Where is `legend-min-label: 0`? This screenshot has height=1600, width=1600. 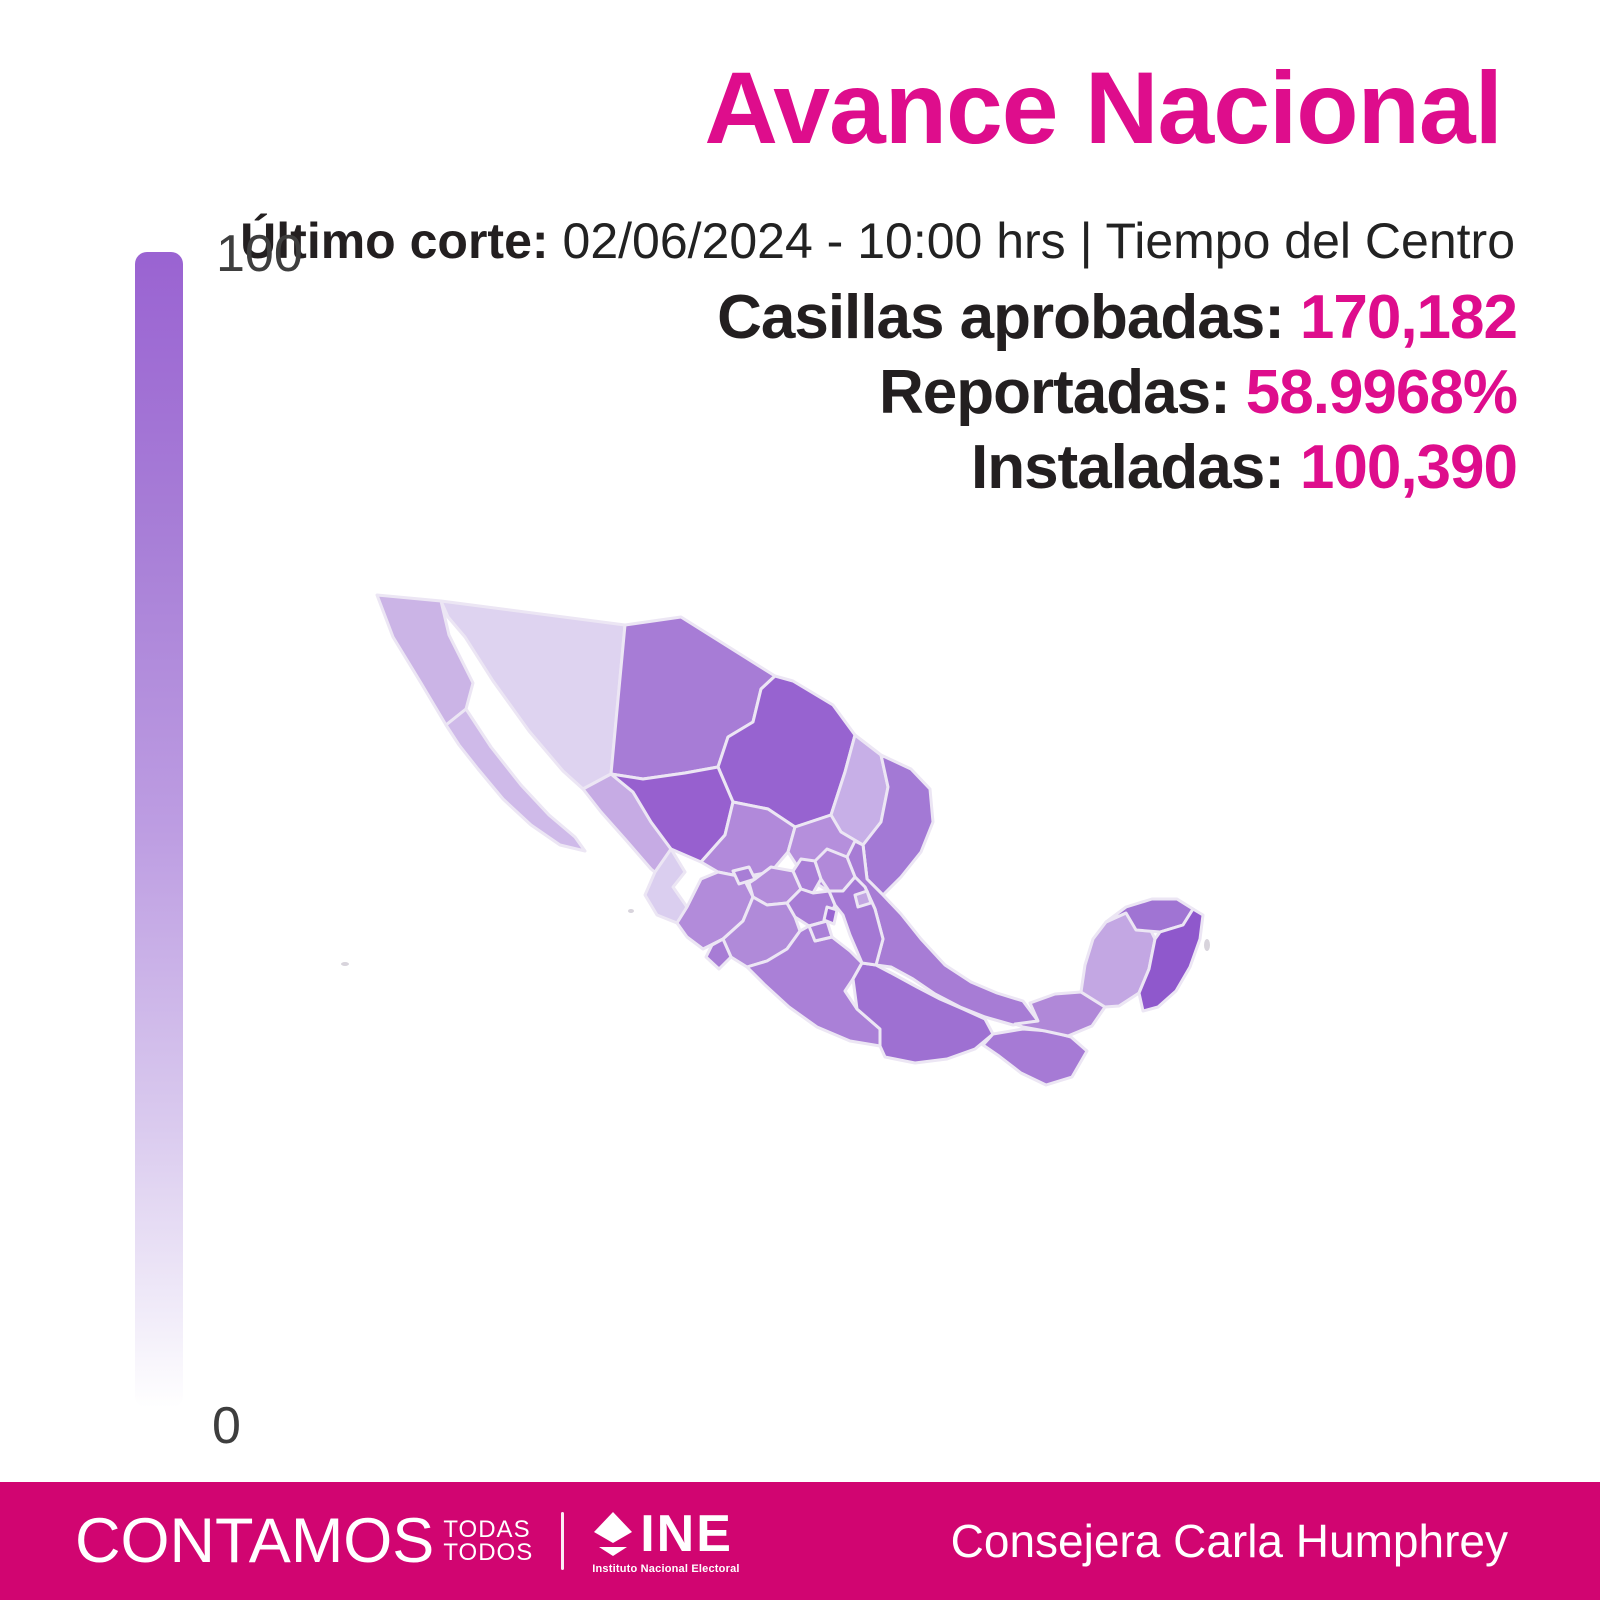
legend-min-label: 0 is located at coordinates (226, 1426).